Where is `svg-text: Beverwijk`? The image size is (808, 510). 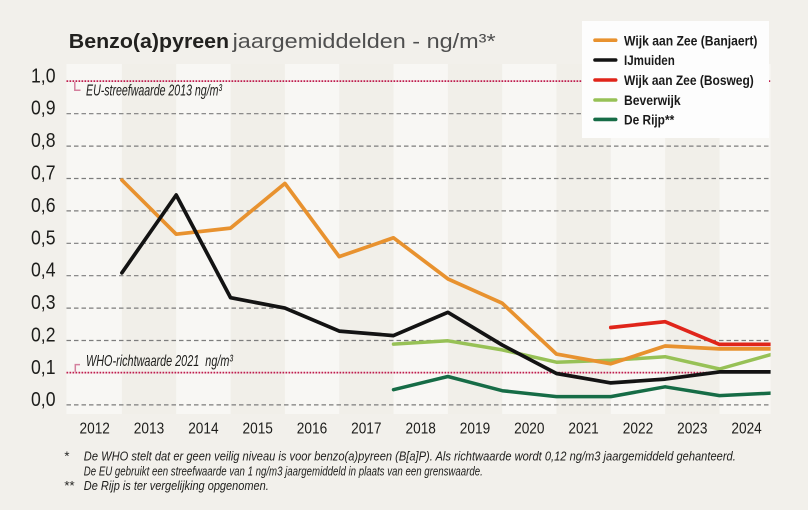 svg-text: Beverwijk is located at coordinates (652, 100).